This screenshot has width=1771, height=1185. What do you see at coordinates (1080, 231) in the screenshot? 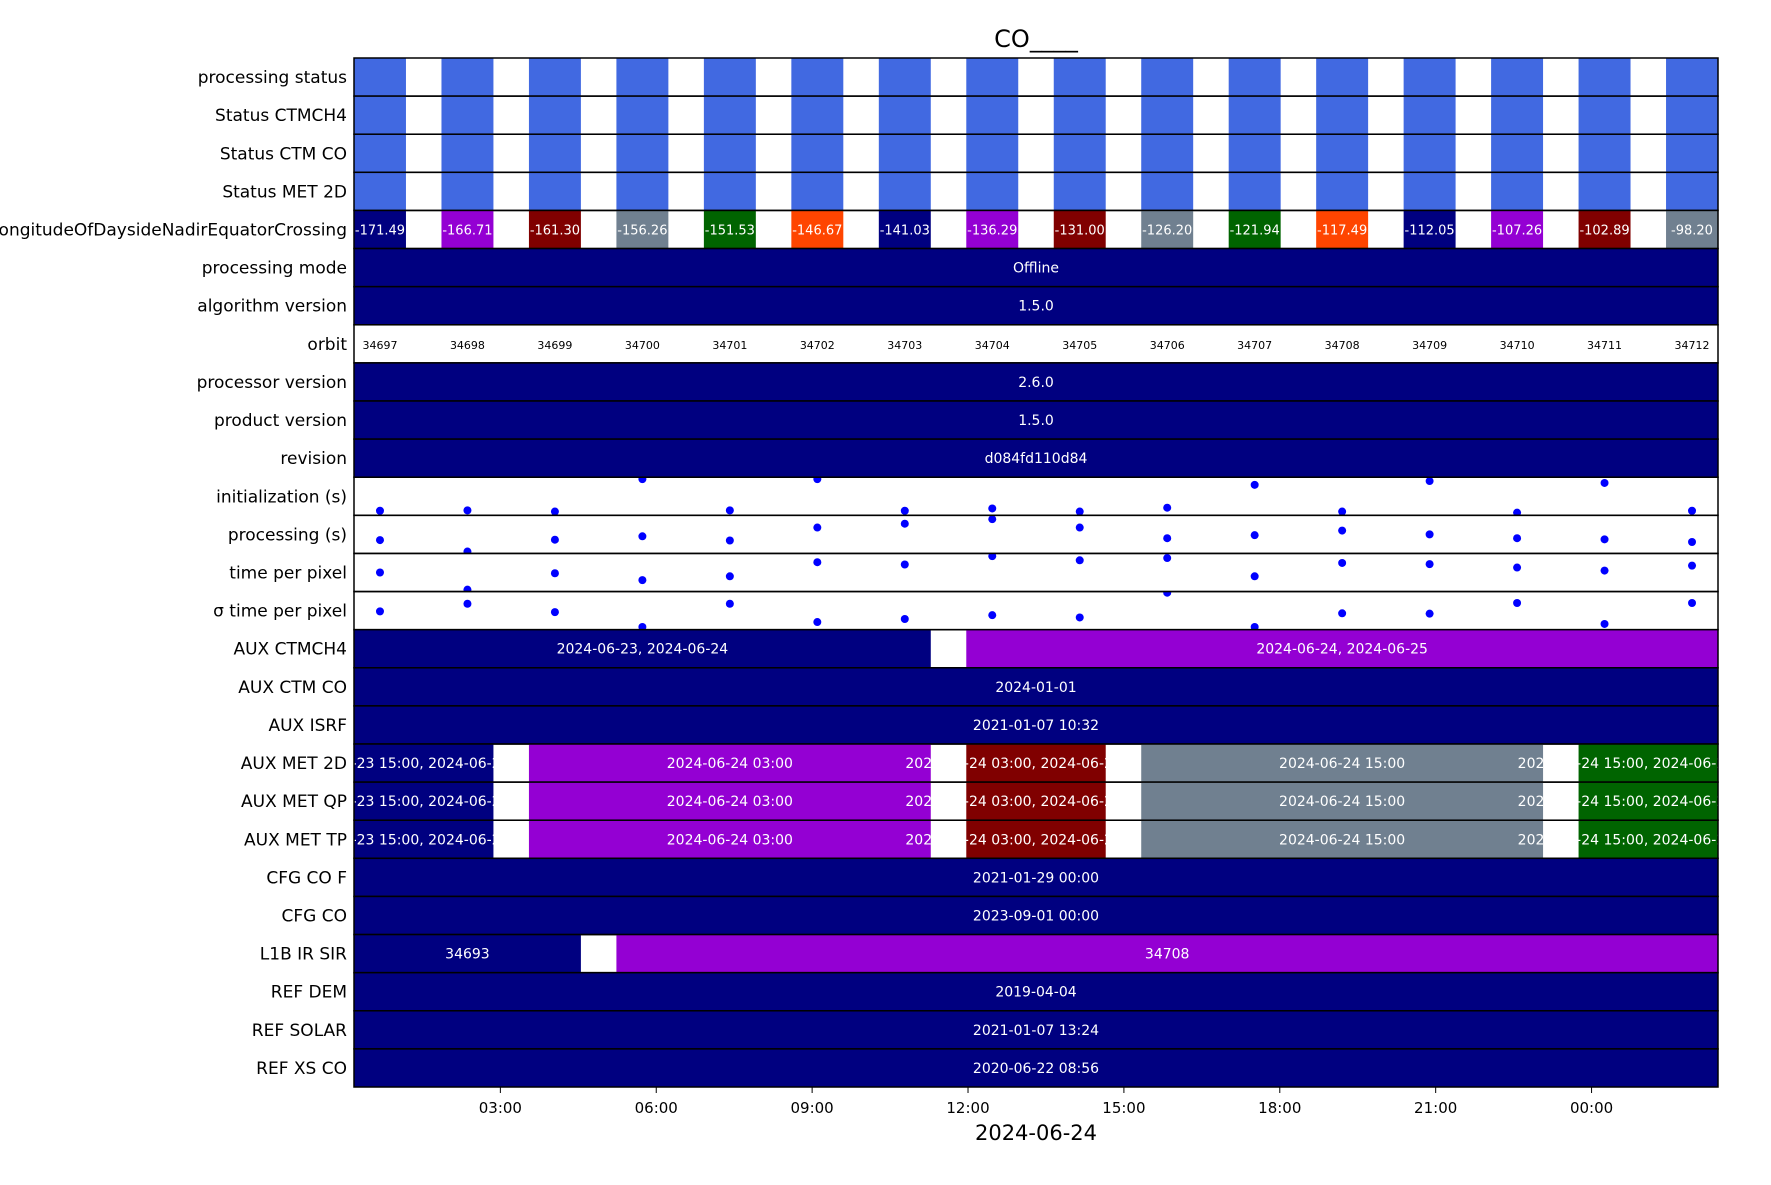
I see `crossing-value: -131.00` at bounding box center [1080, 231].